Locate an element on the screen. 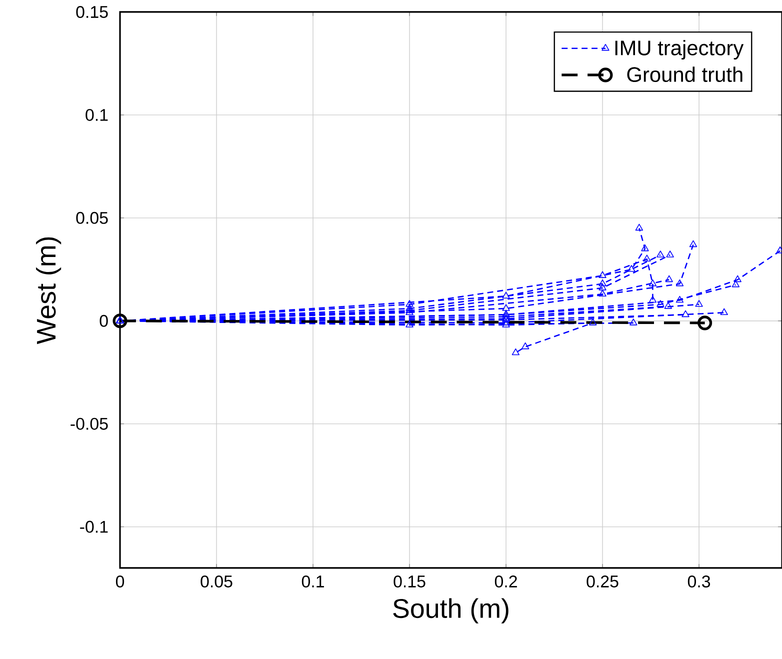  y-tick-label: 0.05 is located at coordinates (92, 218).